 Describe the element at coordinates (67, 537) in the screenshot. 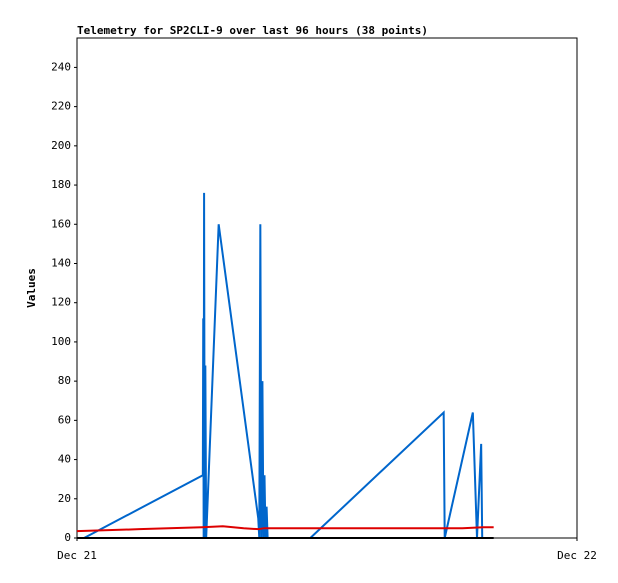

I see `y-tick-label: 0` at that location.